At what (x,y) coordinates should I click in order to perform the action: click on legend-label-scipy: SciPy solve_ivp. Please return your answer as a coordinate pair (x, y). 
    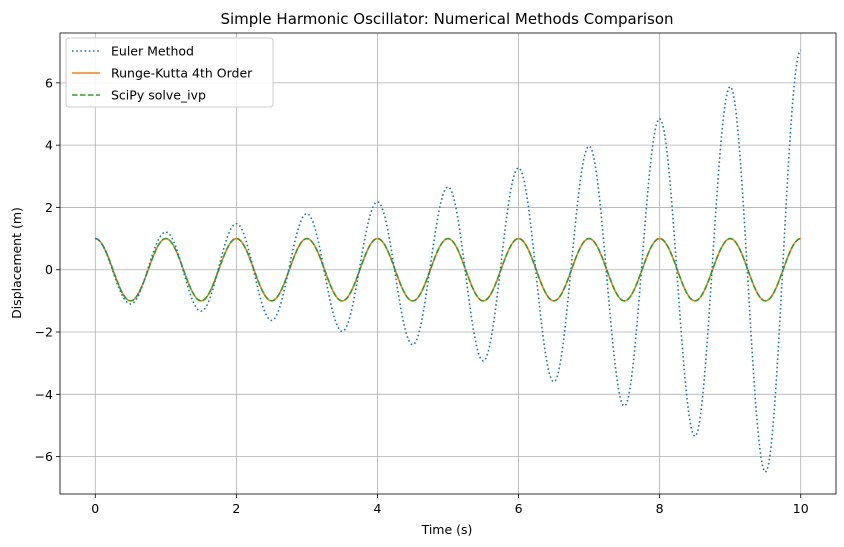
    Looking at the image, I should click on (158, 95).